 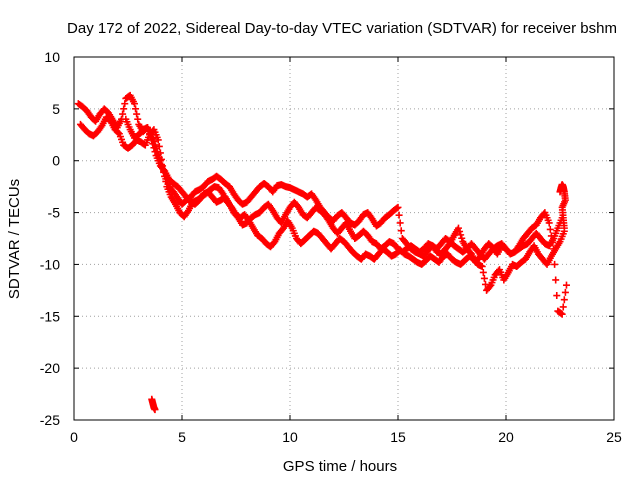 I want to click on x-tick-label: 25, so click(x=614, y=437).